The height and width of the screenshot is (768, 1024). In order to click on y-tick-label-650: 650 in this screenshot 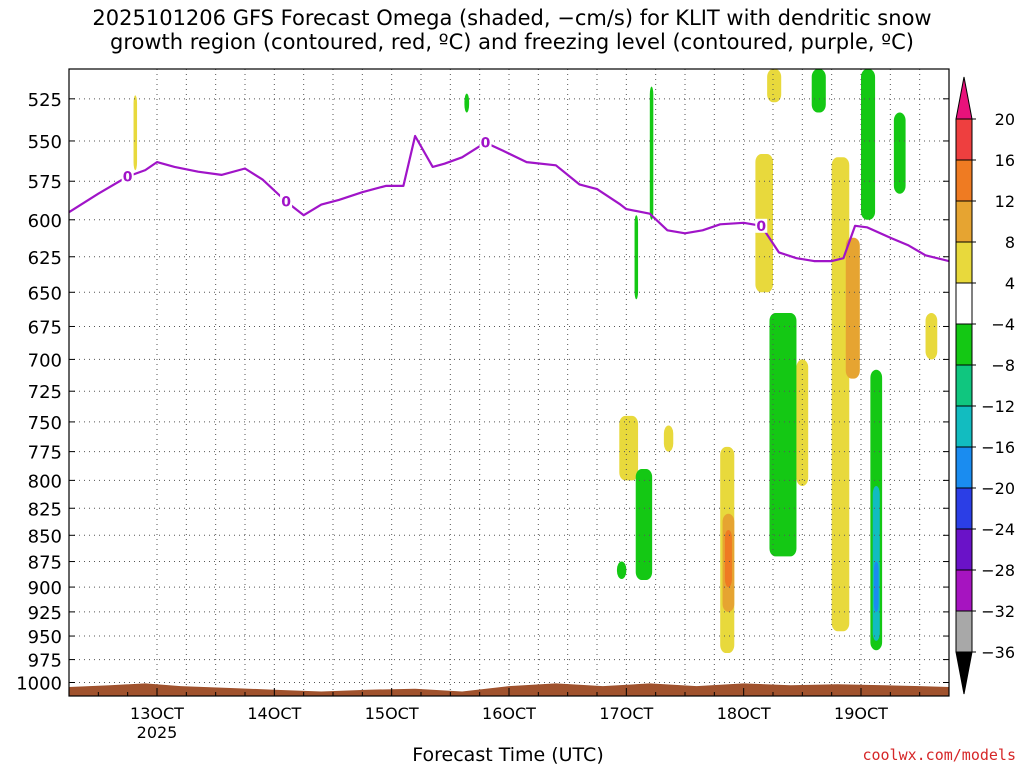, I will do `click(45, 293)`.